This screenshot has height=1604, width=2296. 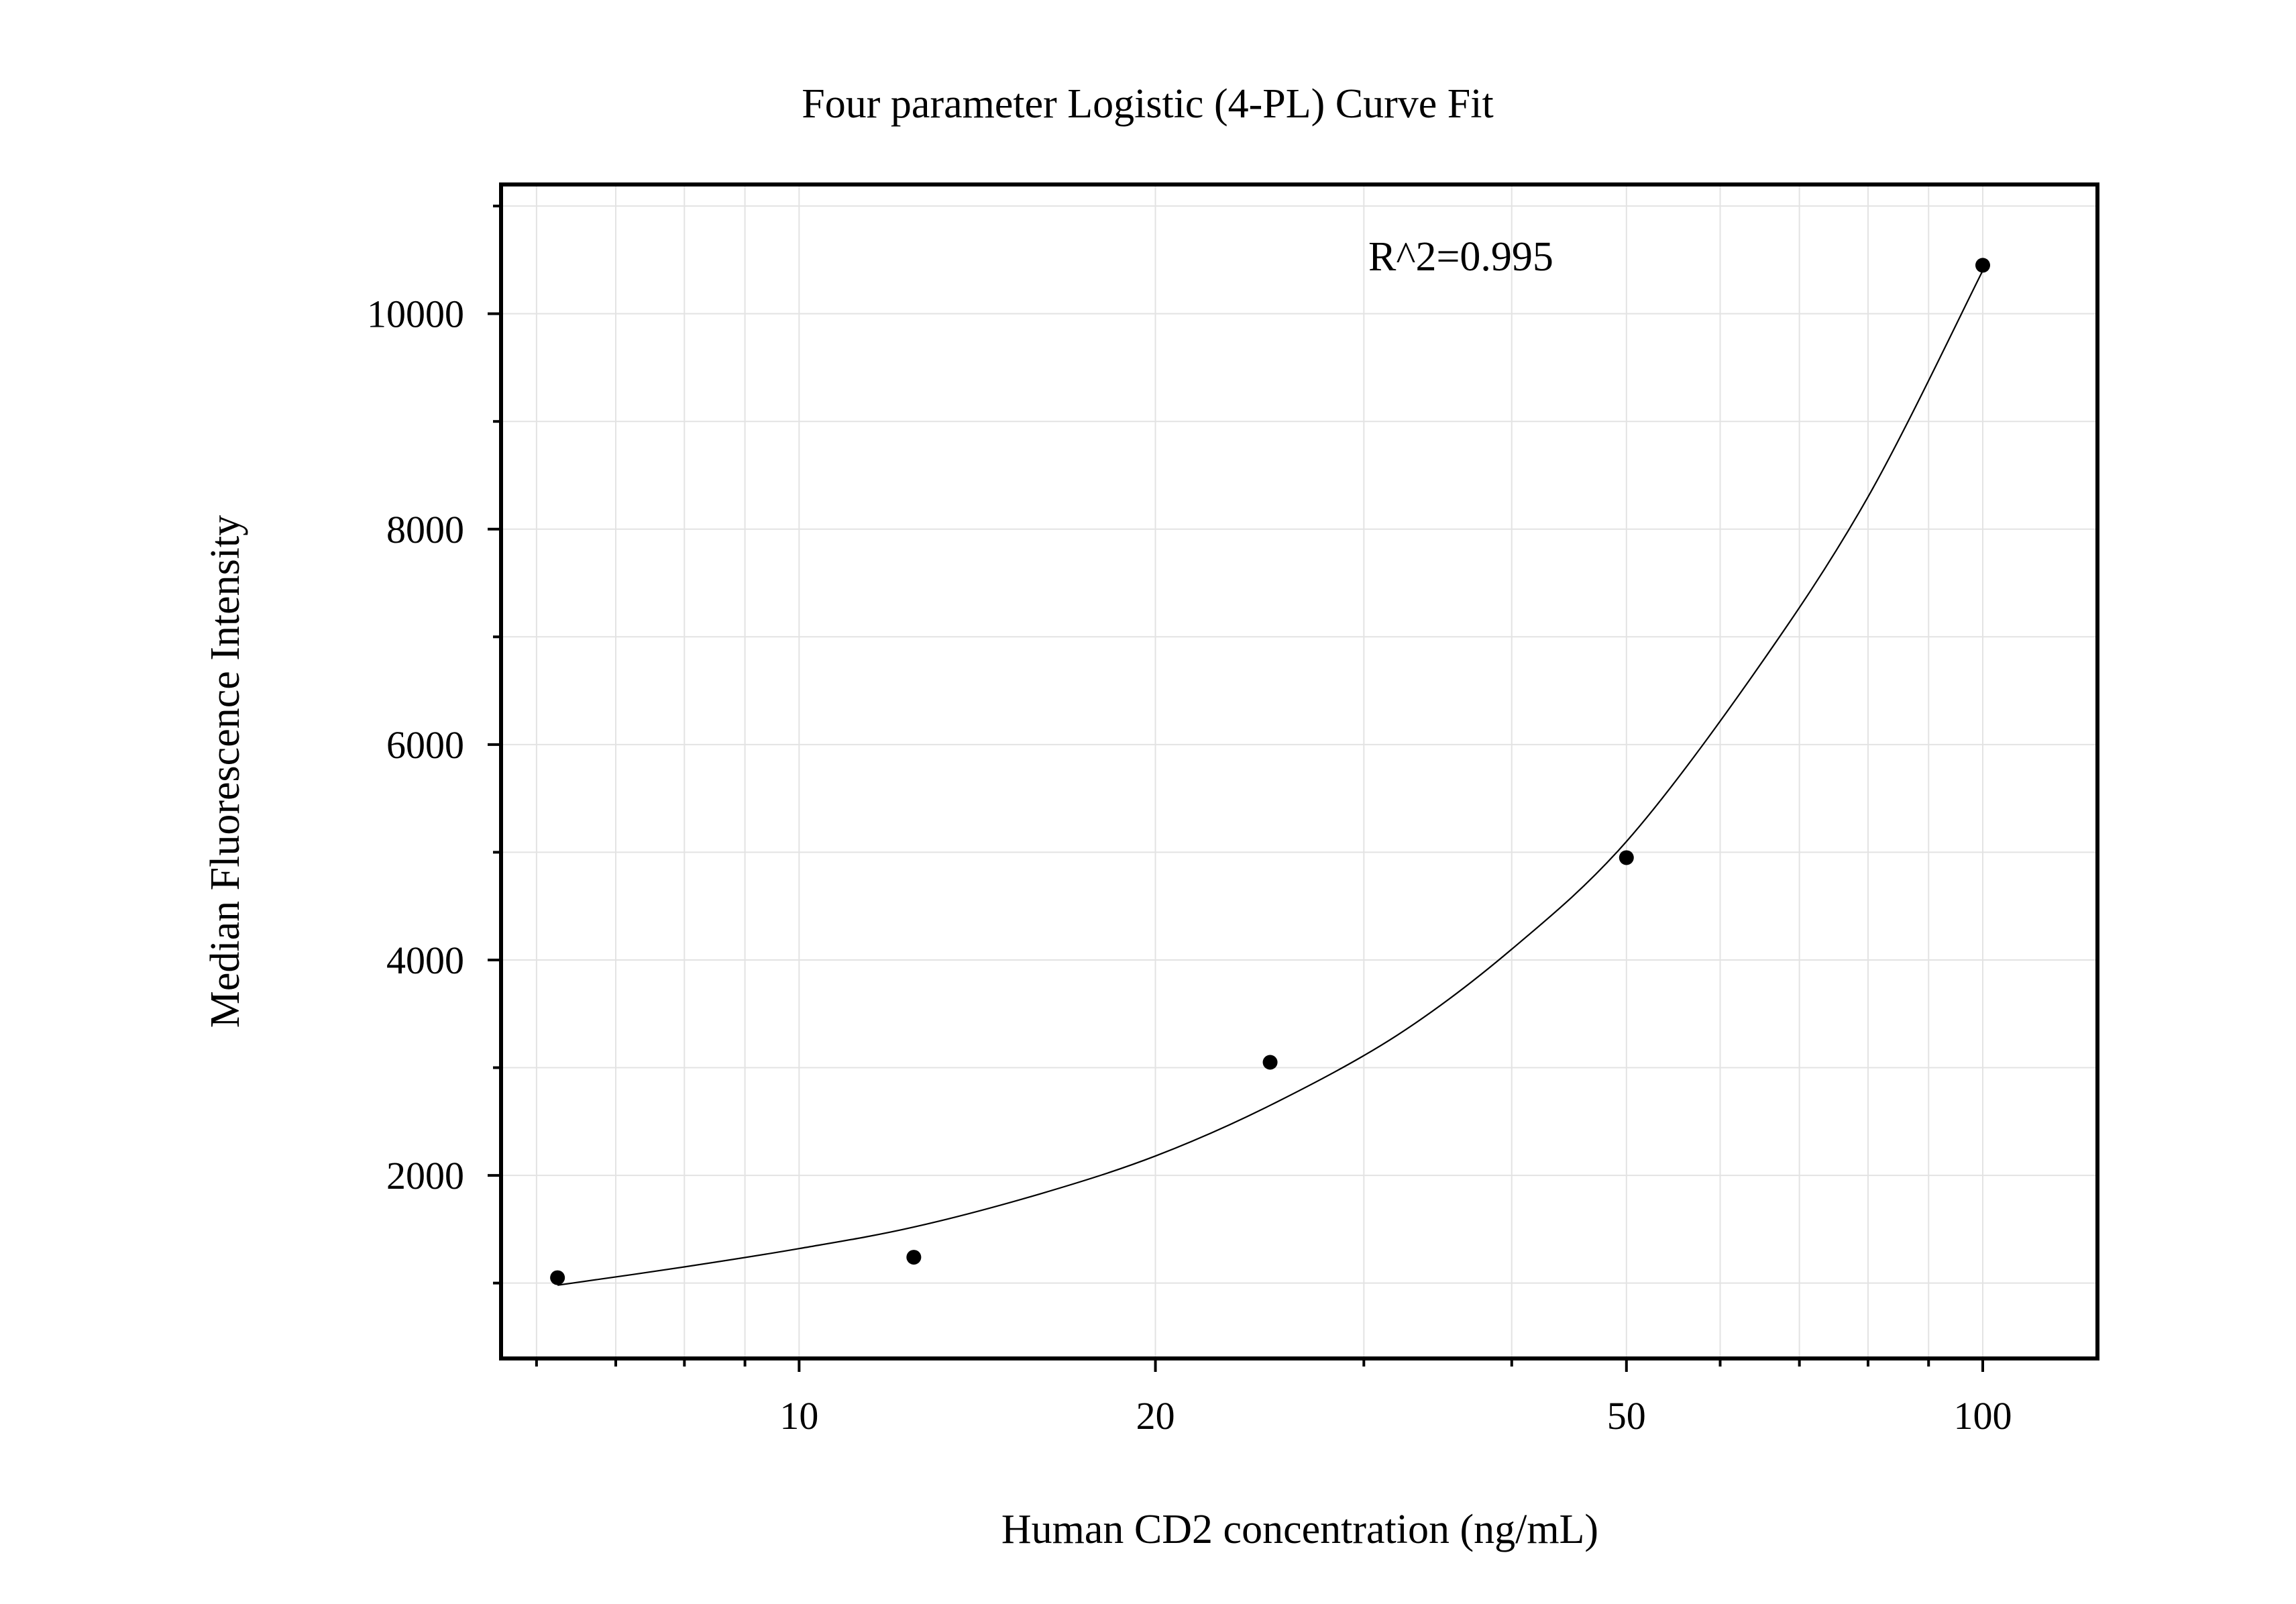 I want to click on x-tick-label: 20, so click(x=1155, y=1416).